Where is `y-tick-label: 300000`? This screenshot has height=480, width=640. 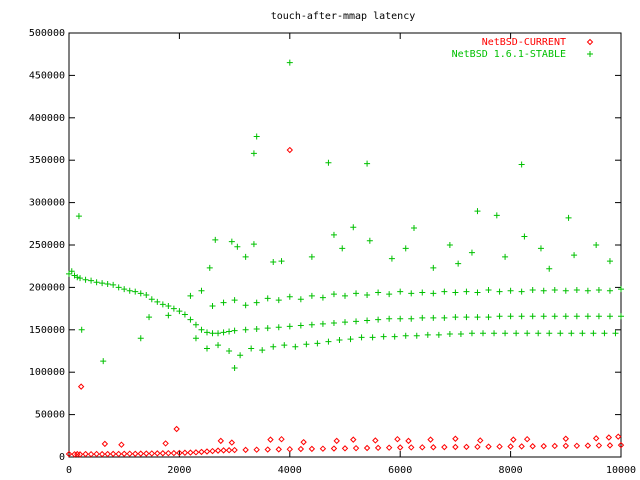 y-tick-label: 300000 is located at coordinates (47, 203).